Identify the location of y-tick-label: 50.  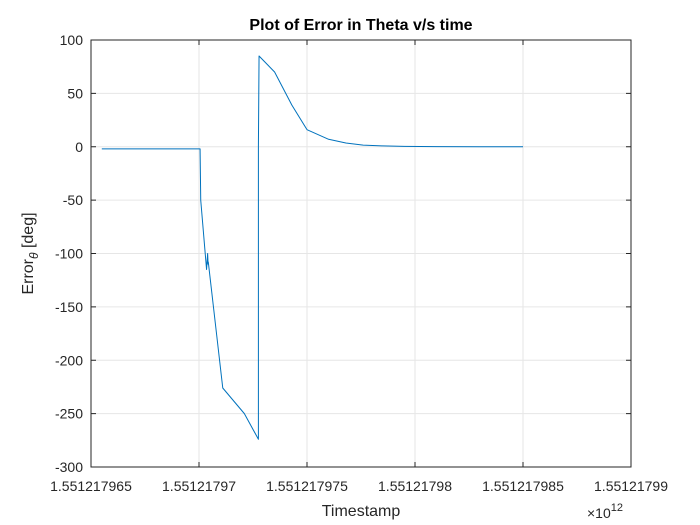
(75, 93).